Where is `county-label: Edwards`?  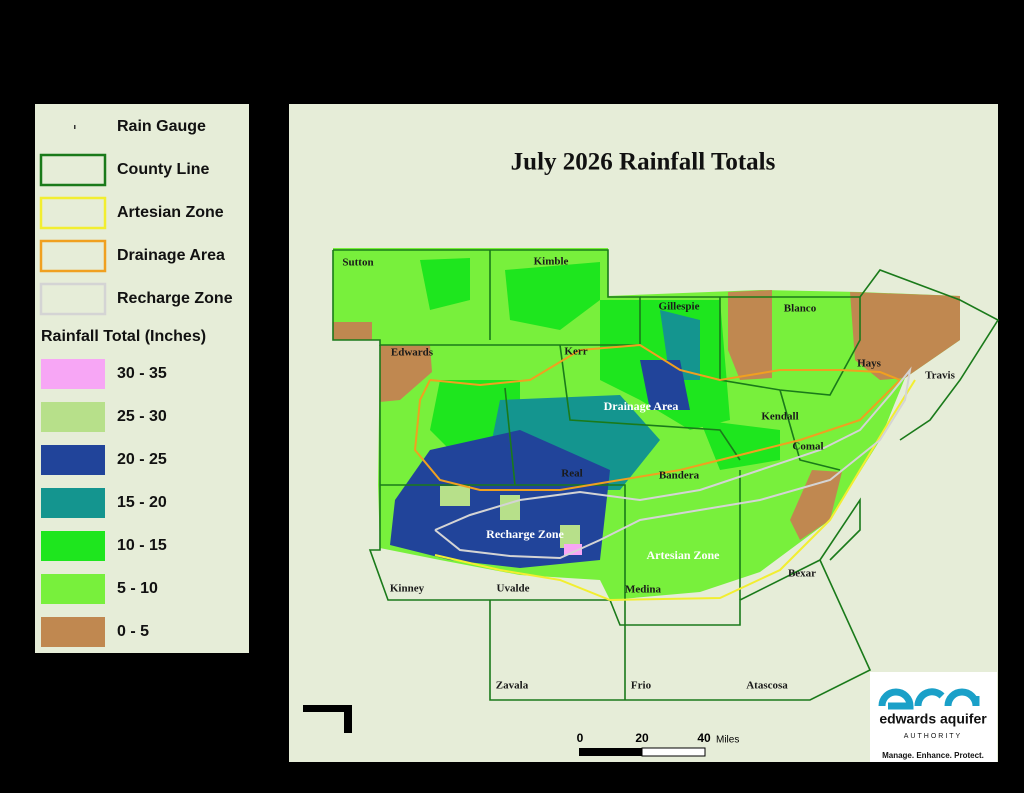 county-label: Edwards is located at coordinates (412, 353).